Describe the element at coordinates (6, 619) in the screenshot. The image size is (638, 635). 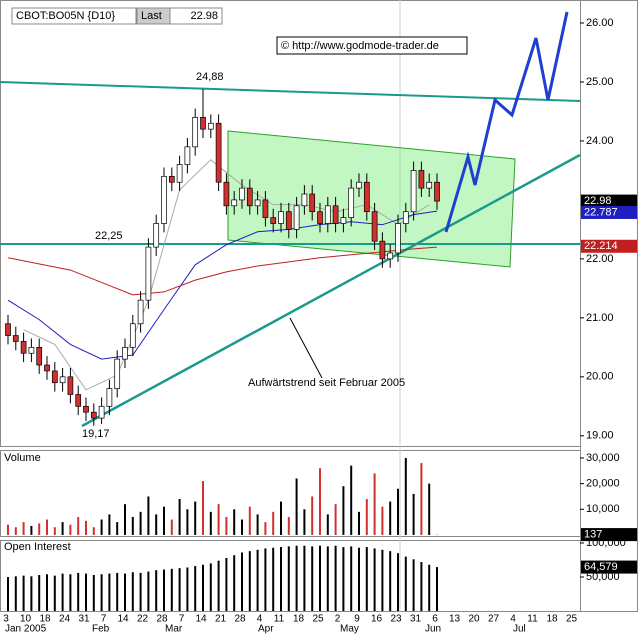
I see `x-tick-label: 3` at that location.